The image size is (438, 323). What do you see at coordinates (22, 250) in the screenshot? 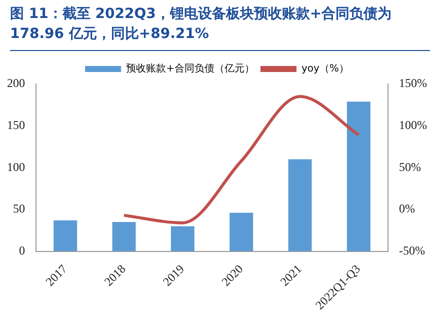
I see `y-tick-label: 0` at bounding box center [22, 250].